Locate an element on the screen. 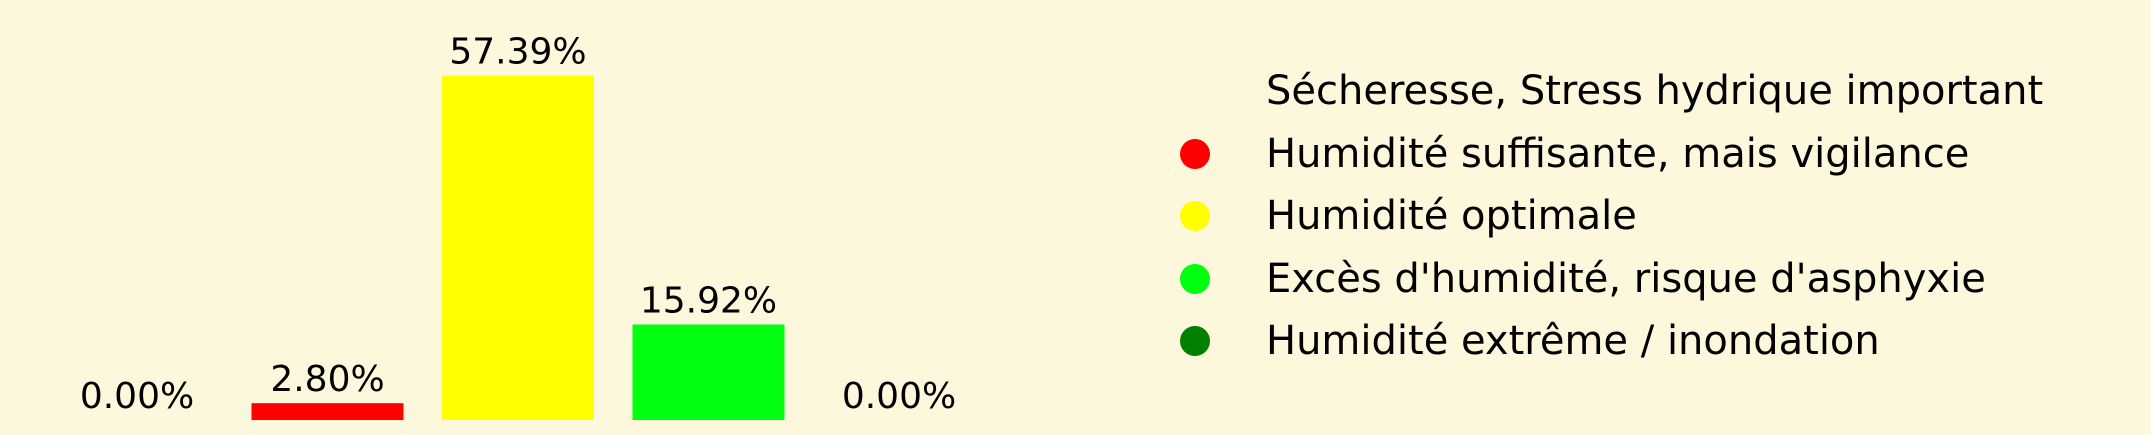 The width and height of the screenshot is (2151, 435). legend-item: Humidité extrême / inondation is located at coordinates (1611, 341).